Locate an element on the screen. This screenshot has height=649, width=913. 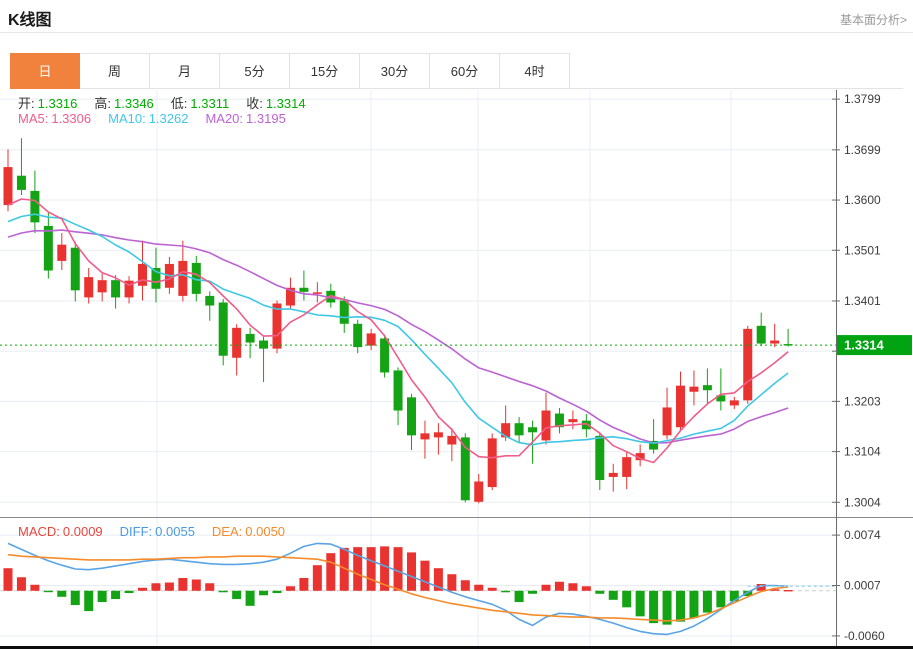
macd-axis-label: -0.0060 is located at coordinates (864, 636).